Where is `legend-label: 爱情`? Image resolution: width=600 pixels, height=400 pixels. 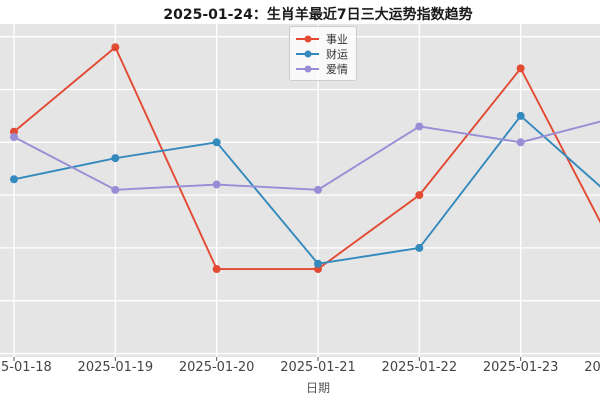
legend-label: 爱情 is located at coordinates (337, 69).